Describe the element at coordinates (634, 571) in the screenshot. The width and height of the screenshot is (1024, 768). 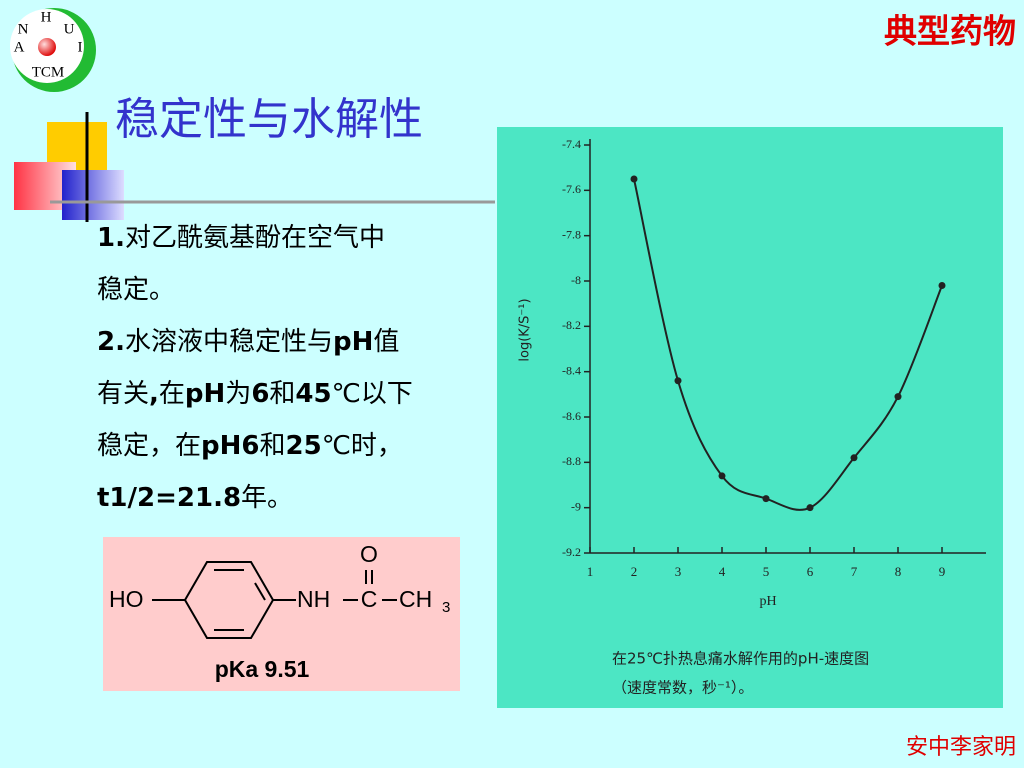
I see `x-tick-label: 2` at that location.